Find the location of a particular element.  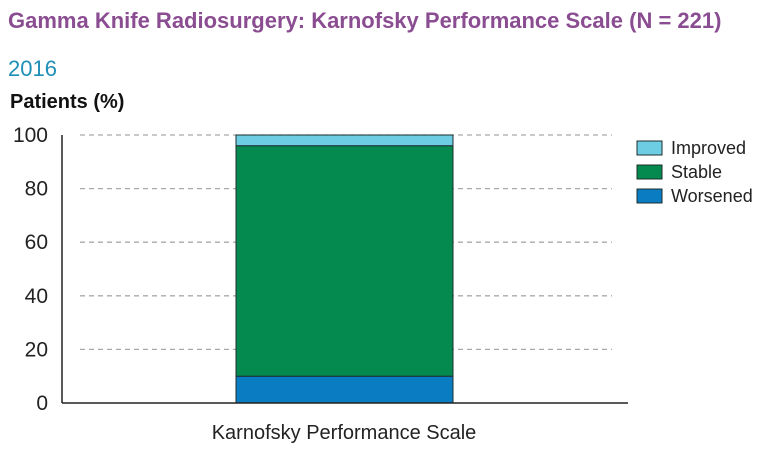

y-tick-label-100: 100 is located at coordinates (30, 135).